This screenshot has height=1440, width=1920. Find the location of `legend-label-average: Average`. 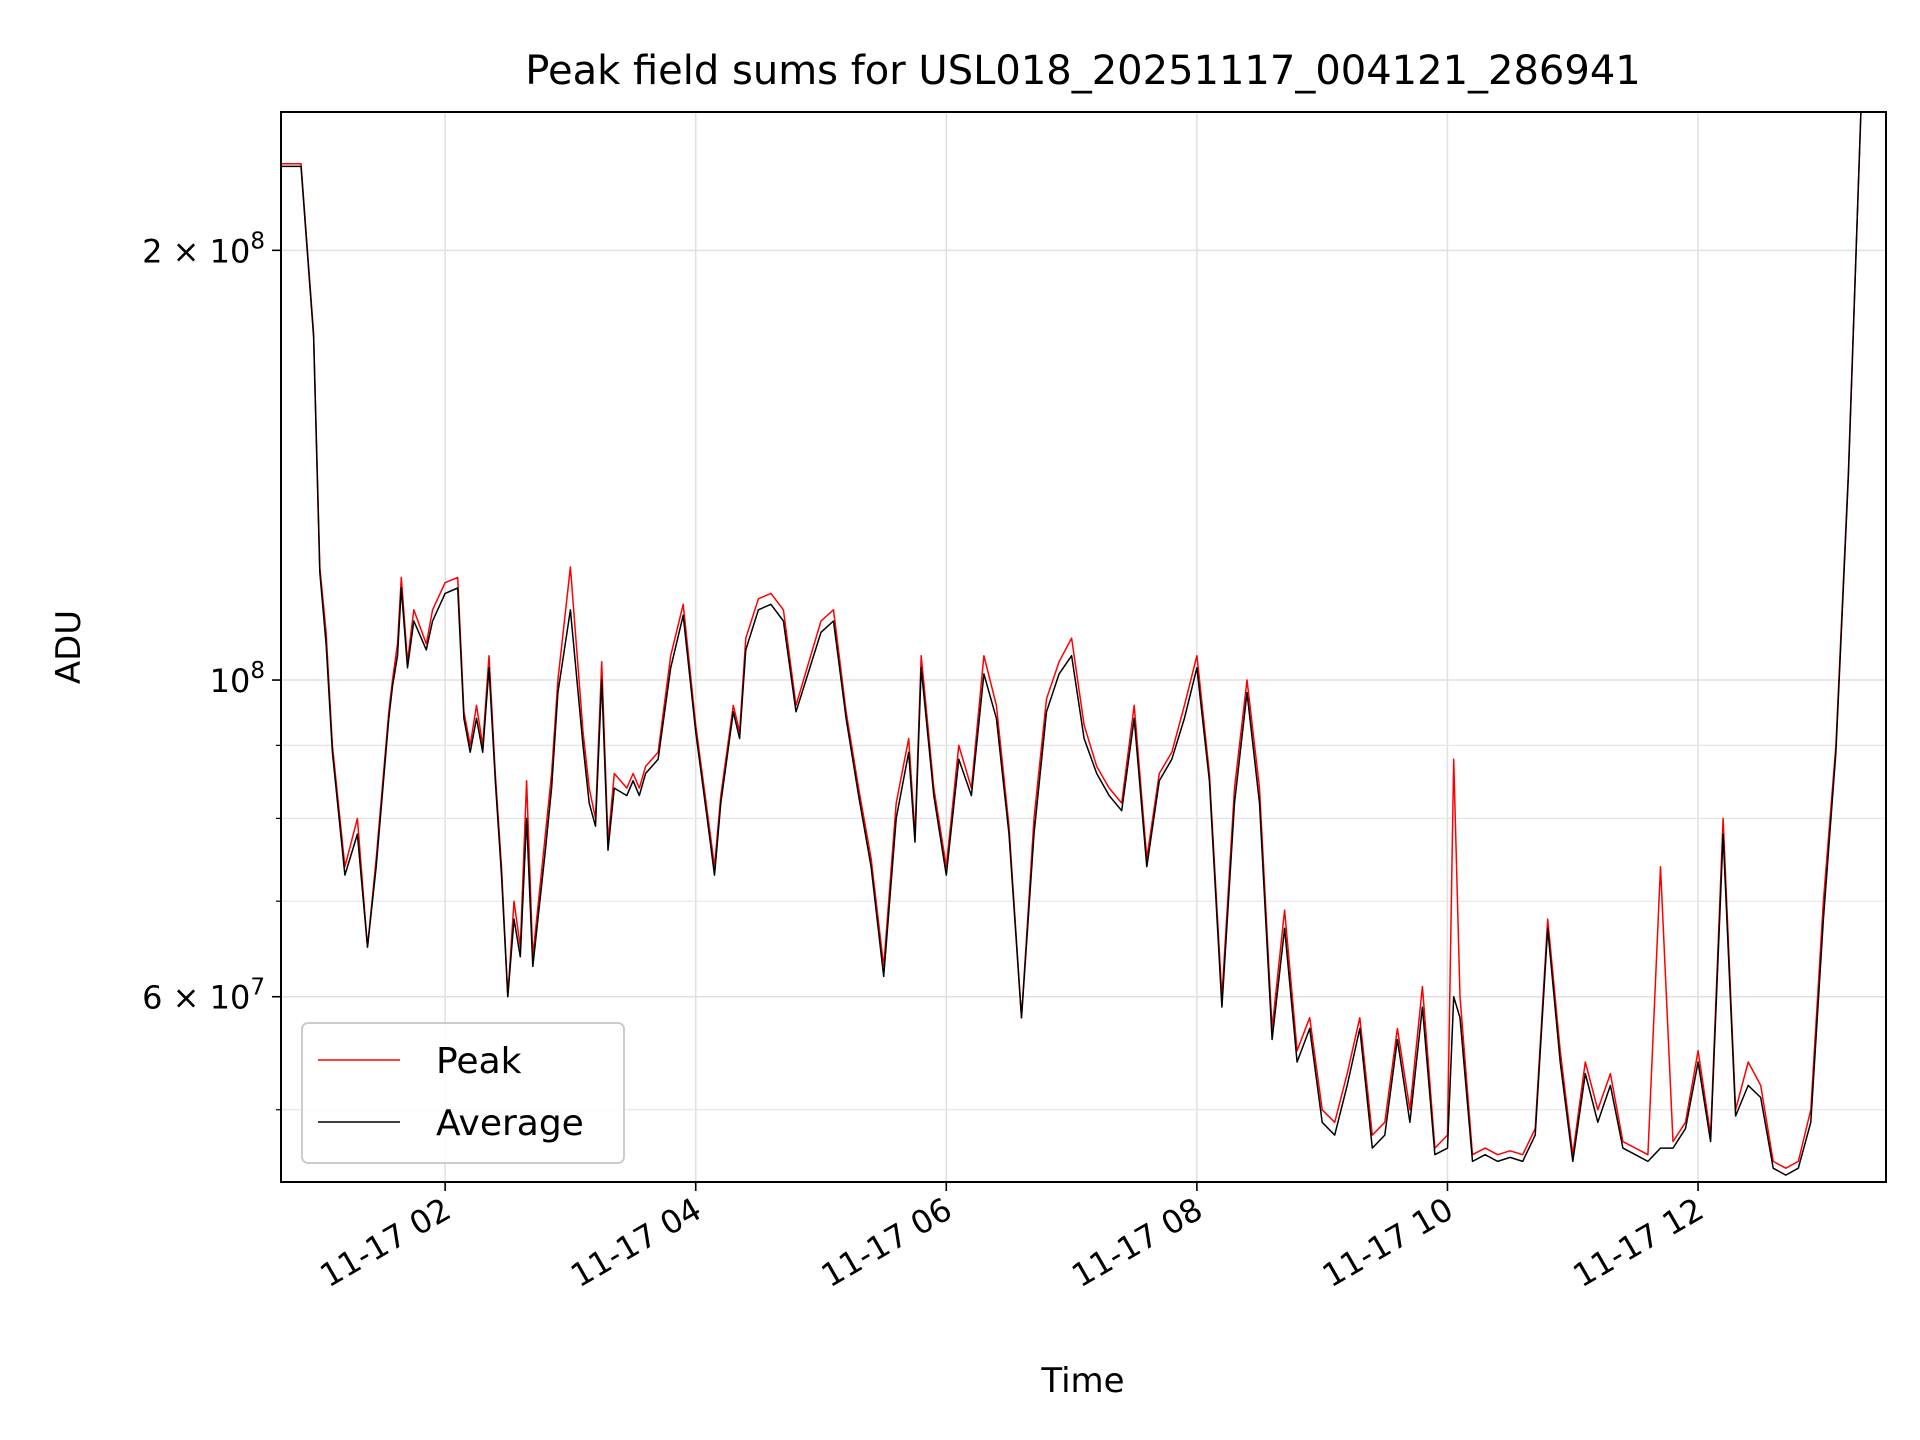

legend-label-average: Average is located at coordinates (510, 1123).